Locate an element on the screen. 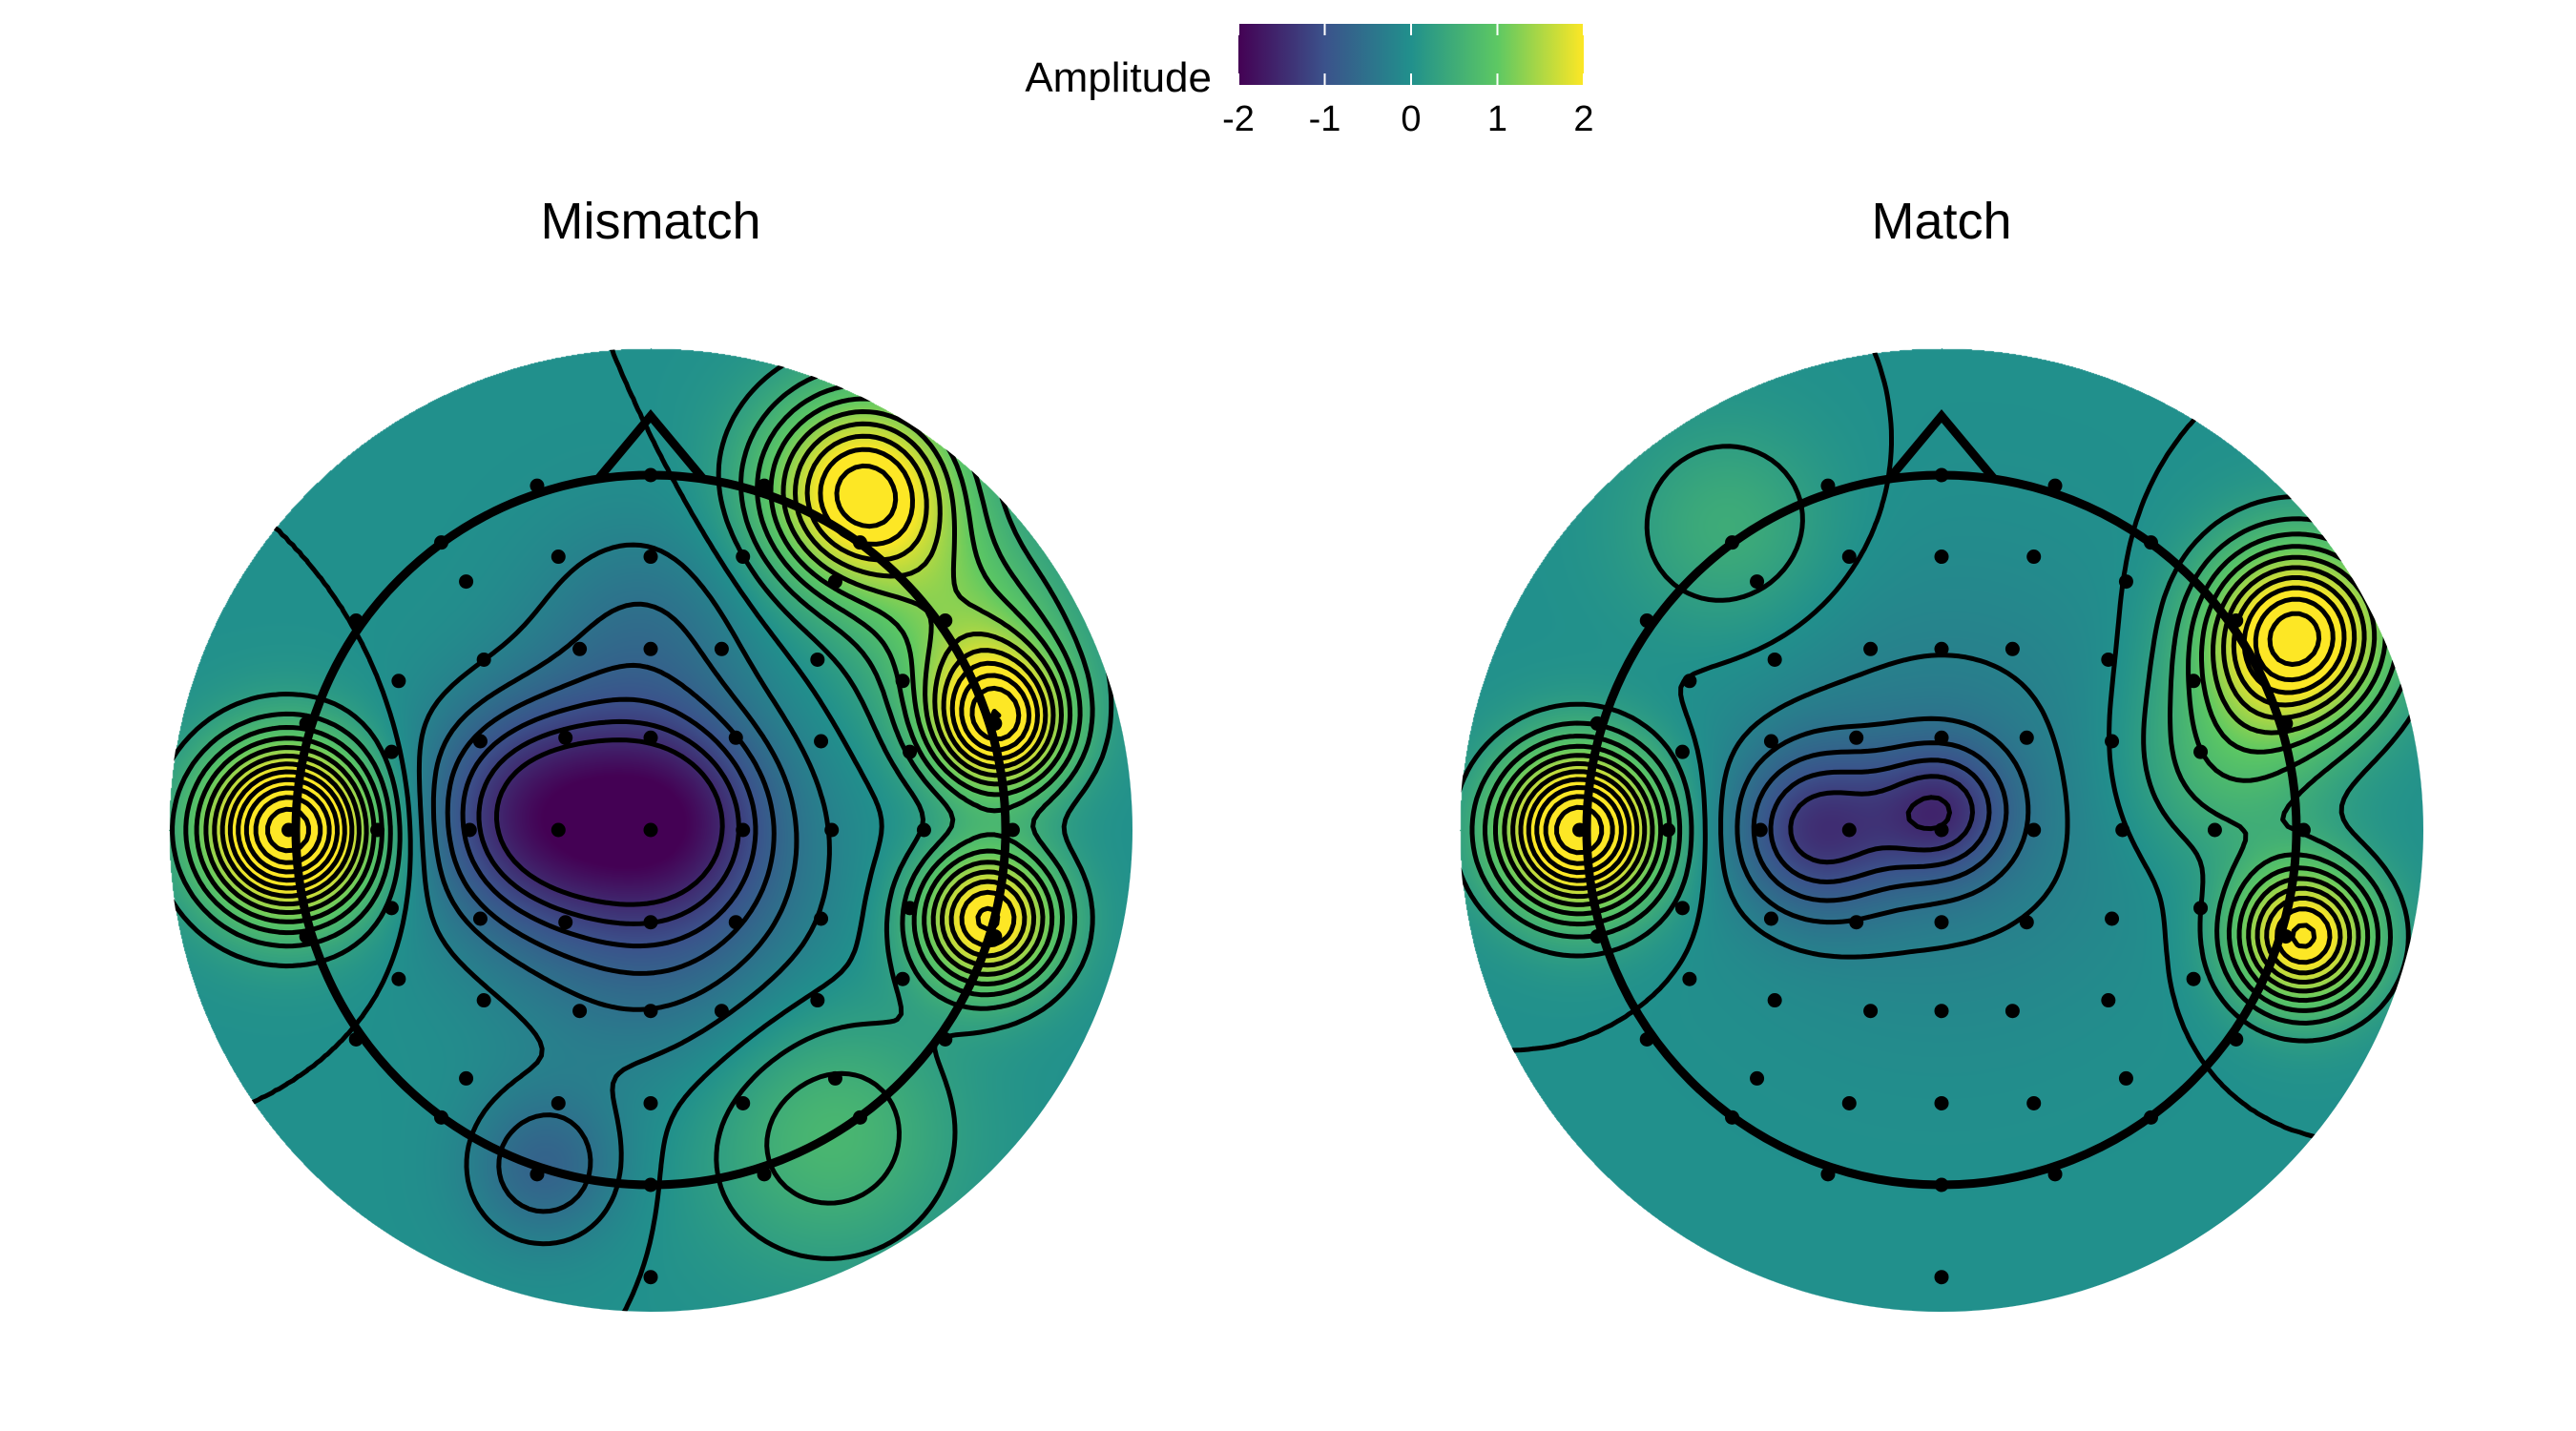 This screenshot has height=1431, width=2576. colorbar-tick-label: 1 is located at coordinates (1497, 119).